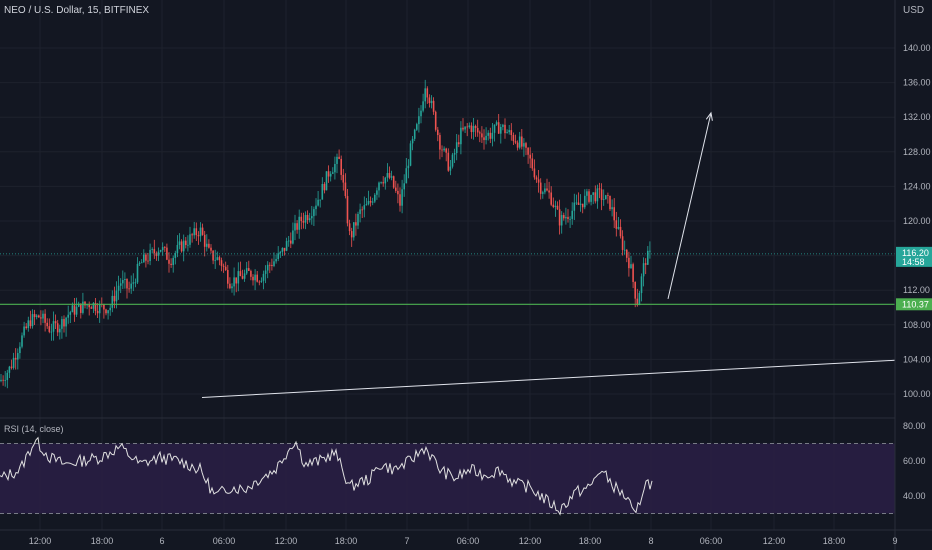  What do you see at coordinates (917, 325) in the screenshot?
I see `price-tick-label: 108.00` at bounding box center [917, 325].